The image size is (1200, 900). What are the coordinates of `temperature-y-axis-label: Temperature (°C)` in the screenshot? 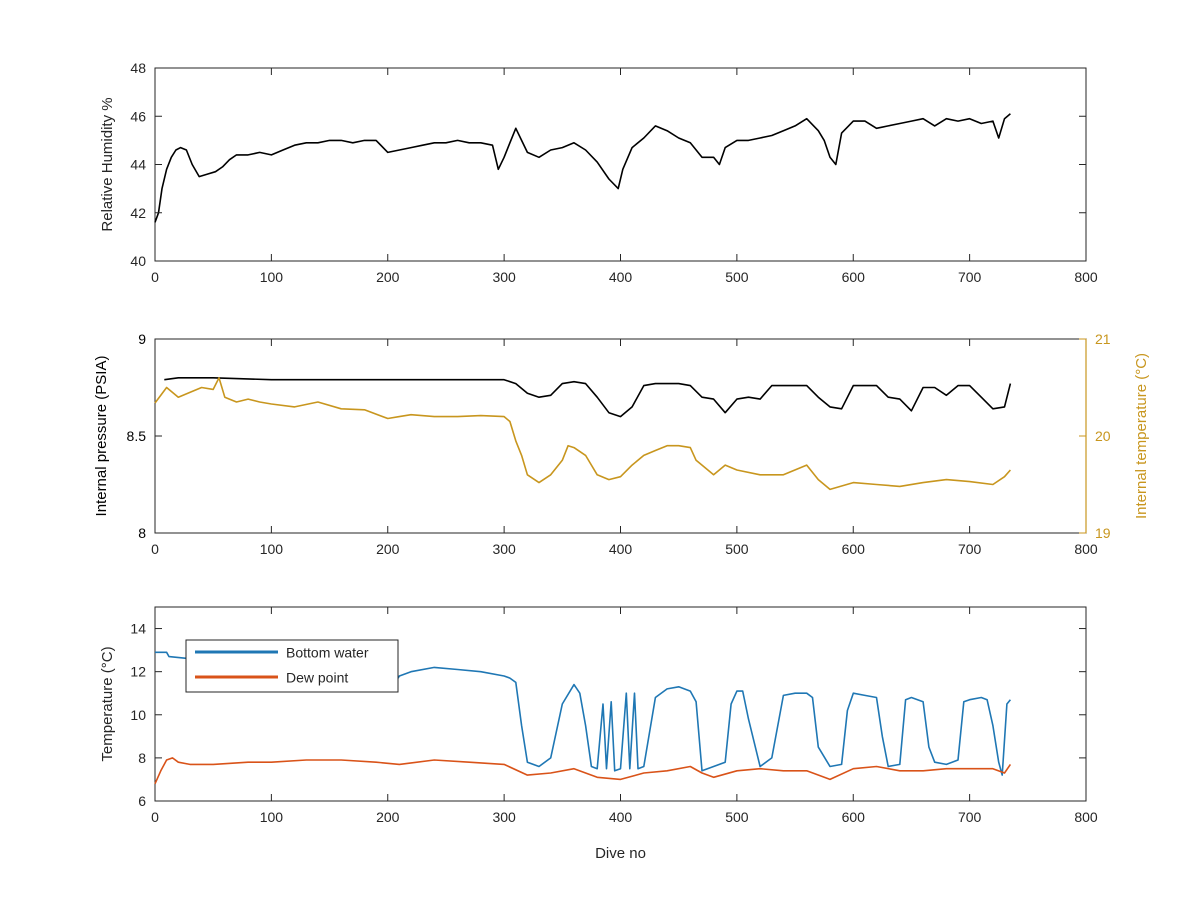 It's located at (107, 703).